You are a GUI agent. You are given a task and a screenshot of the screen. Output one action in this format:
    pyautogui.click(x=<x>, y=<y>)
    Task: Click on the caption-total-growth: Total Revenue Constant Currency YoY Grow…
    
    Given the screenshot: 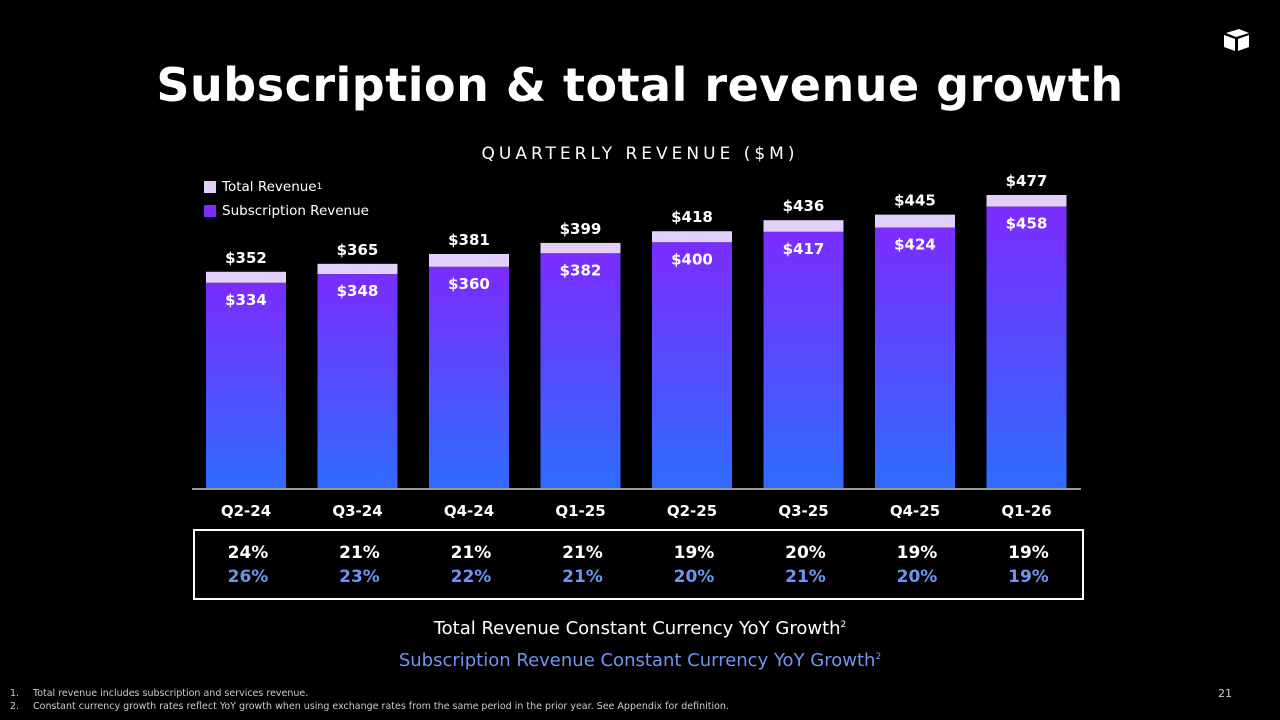 What is the action you would take?
    pyautogui.click(x=640, y=628)
    